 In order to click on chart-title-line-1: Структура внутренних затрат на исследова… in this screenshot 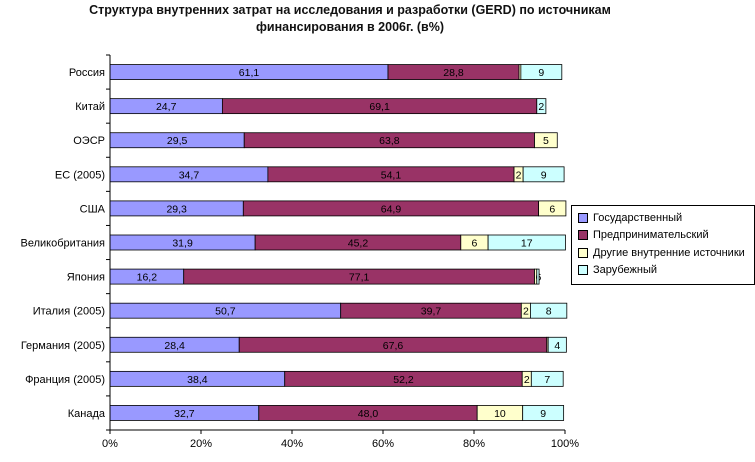, I will do `click(350, 10)`.